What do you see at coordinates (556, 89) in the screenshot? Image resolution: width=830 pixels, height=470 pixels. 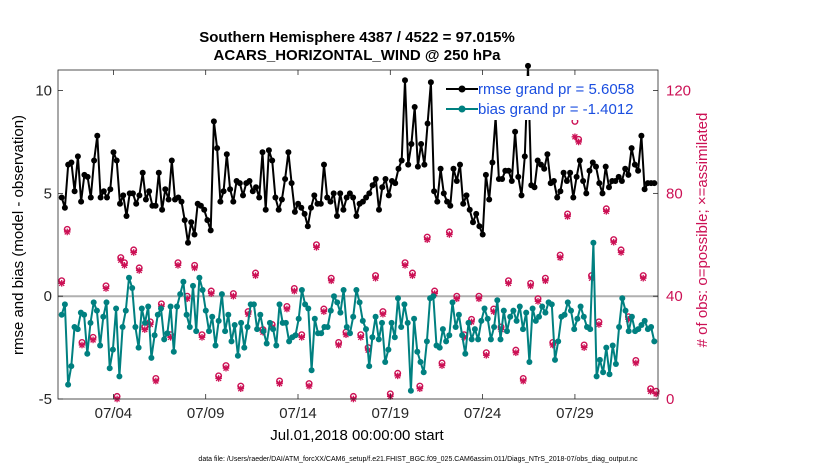 I see `legend-rmse-label: rmse grand pr = 5.6058` at bounding box center [556, 89].